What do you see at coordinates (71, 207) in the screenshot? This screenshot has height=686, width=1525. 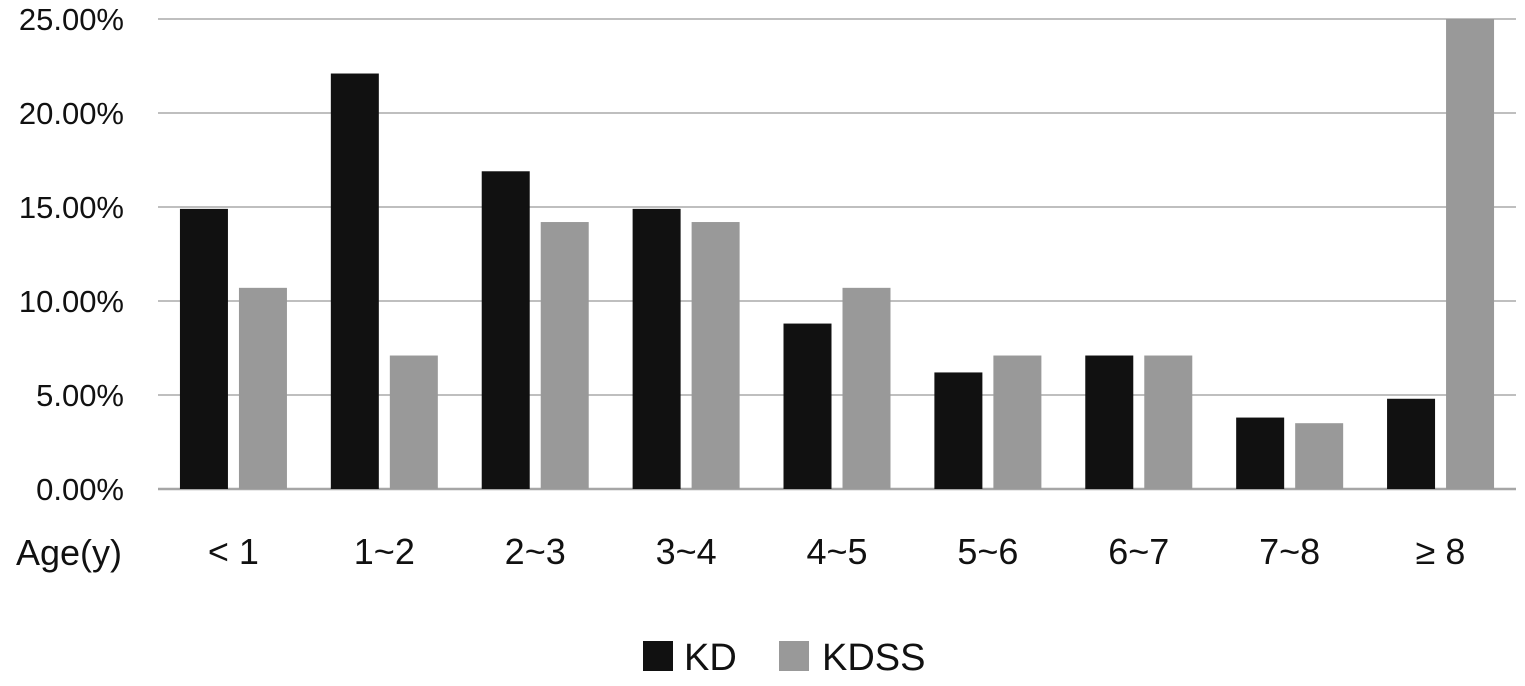 I see `y-tick-label: 15.00%` at bounding box center [71, 207].